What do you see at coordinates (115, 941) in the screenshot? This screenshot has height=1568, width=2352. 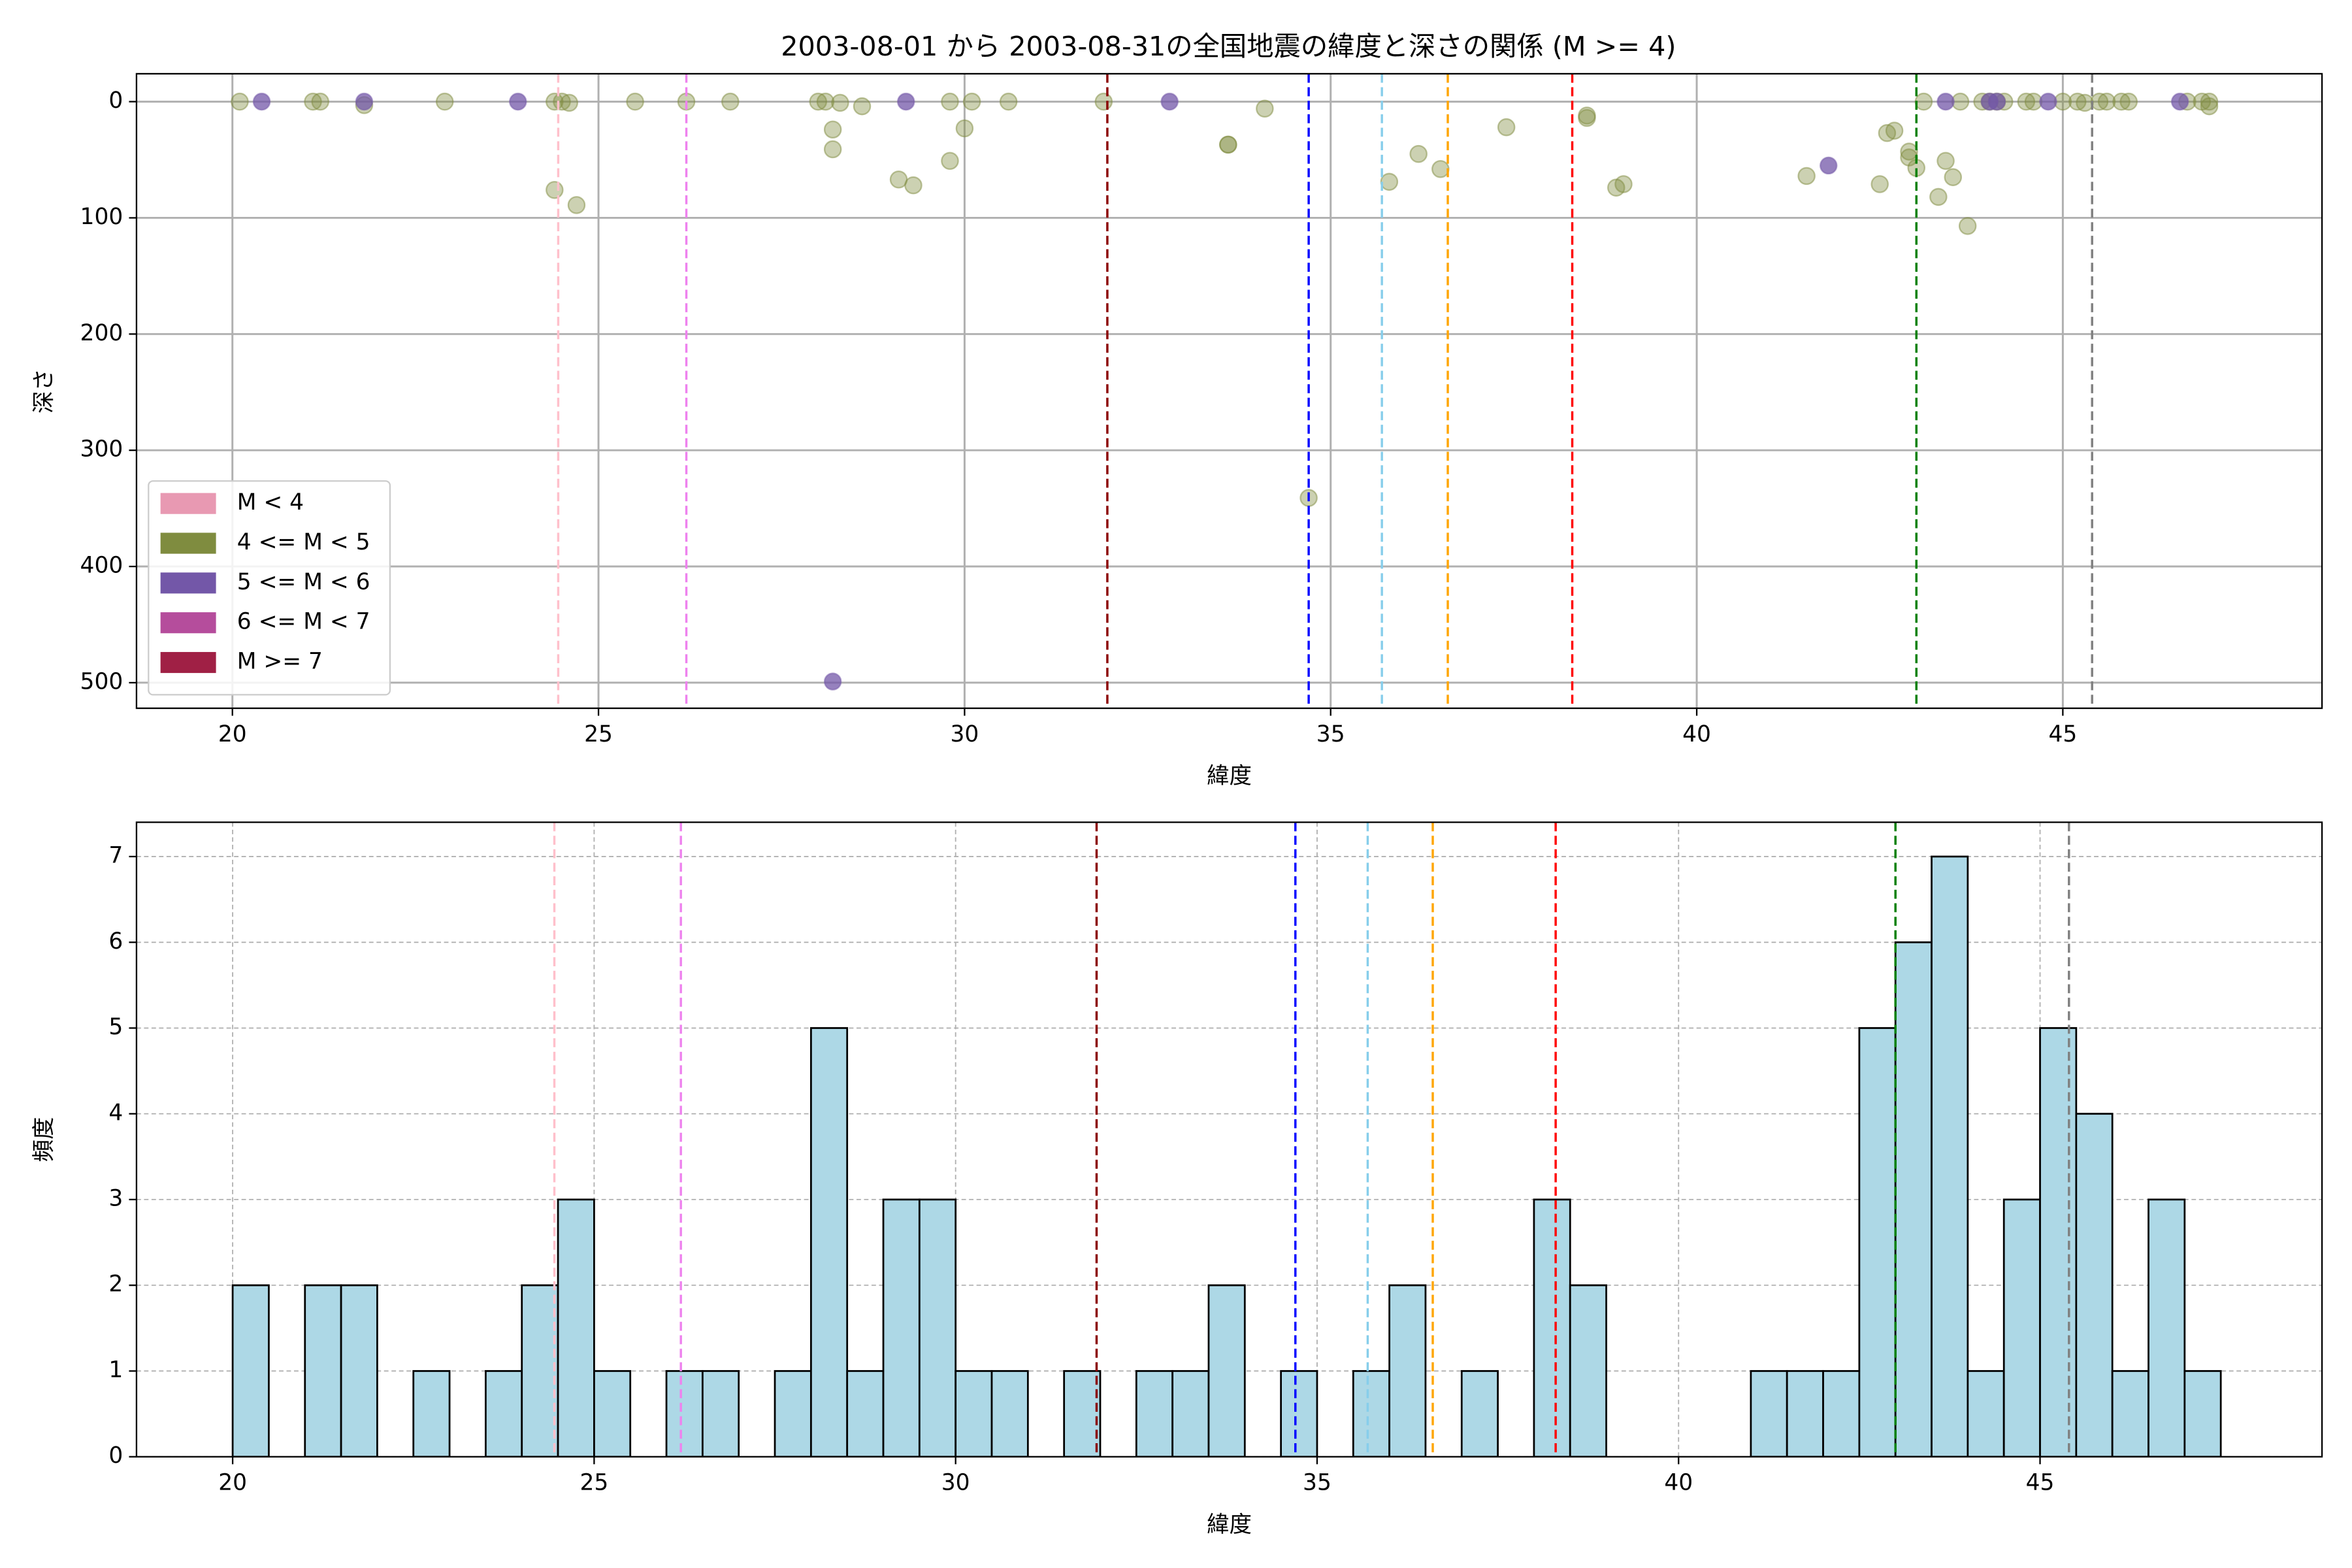 I see `y-tick-label: 6` at bounding box center [115, 941].